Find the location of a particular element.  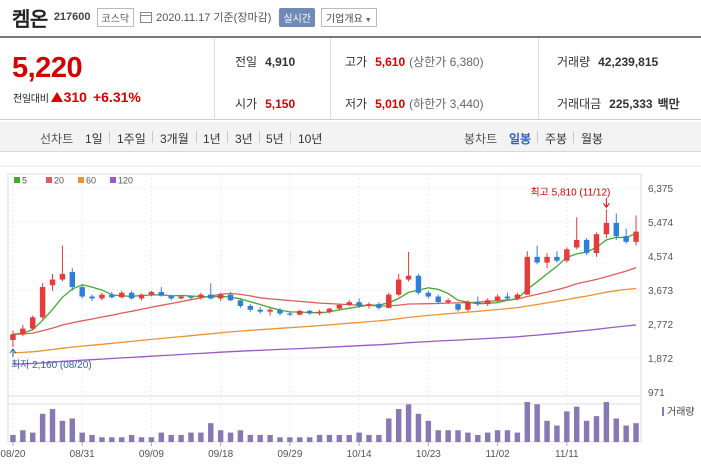

tab-10y: 10년 is located at coordinates (310, 139).